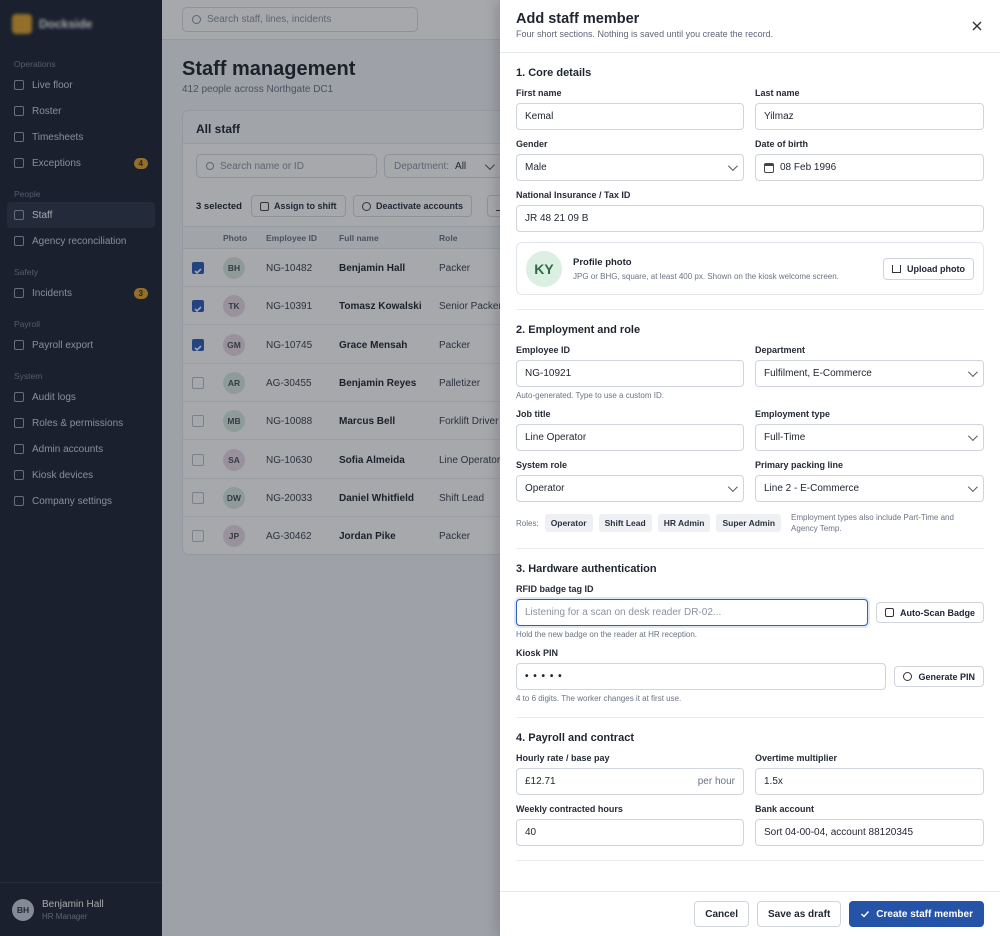 The height and width of the screenshot is (936, 1000). What do you see at coordinates (81, 163) in the screenshot?
I see `nav-item: Exceptions 4` at bounding box center [81, 163].